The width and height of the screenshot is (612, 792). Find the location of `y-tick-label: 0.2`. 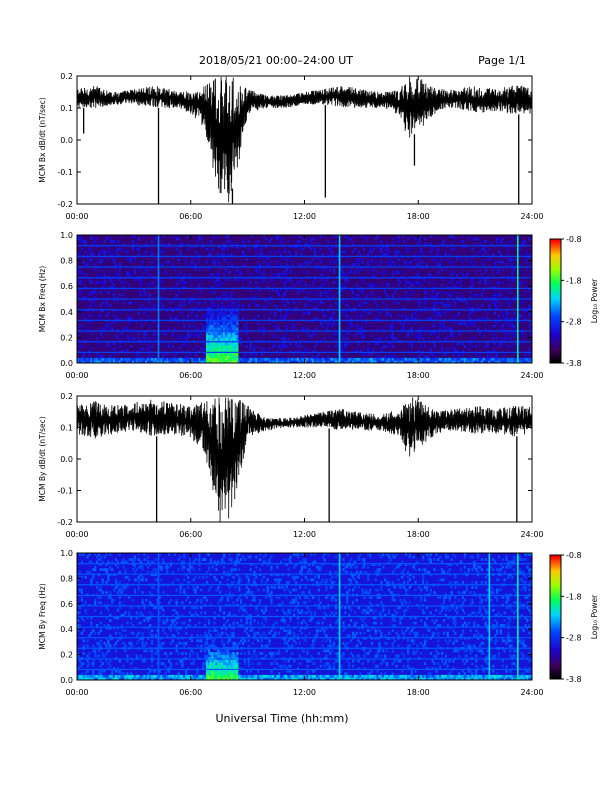

y-tick-label: 0.2 is located at coordinates (66, 76).